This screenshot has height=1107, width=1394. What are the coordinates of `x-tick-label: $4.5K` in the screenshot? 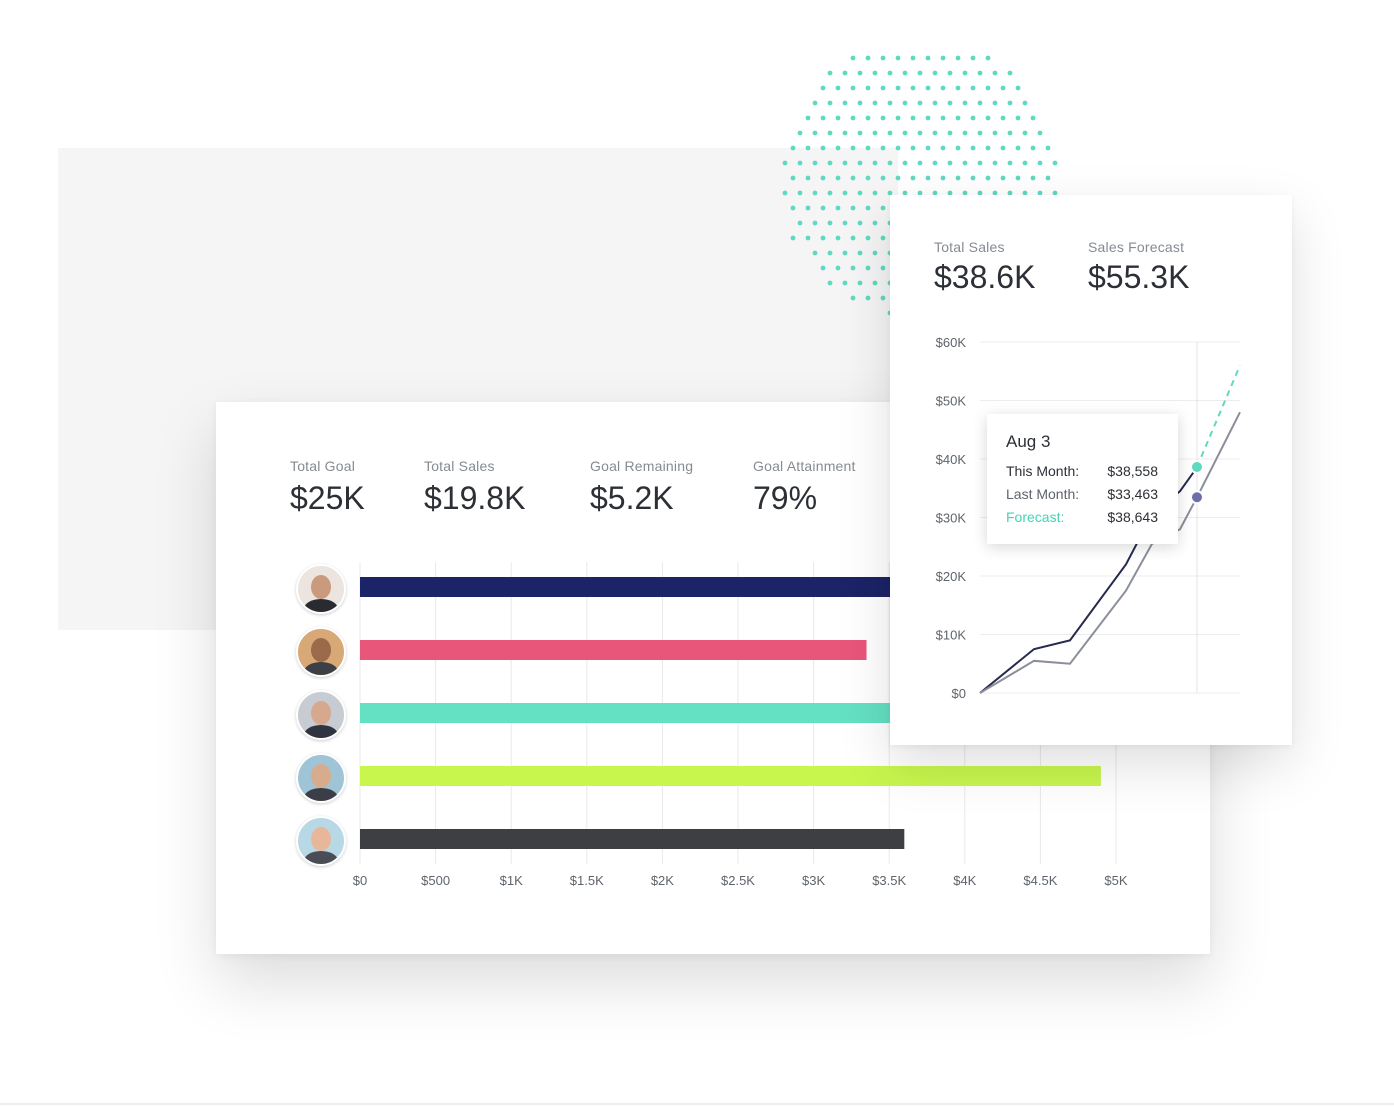 It's located at (1040, 880).